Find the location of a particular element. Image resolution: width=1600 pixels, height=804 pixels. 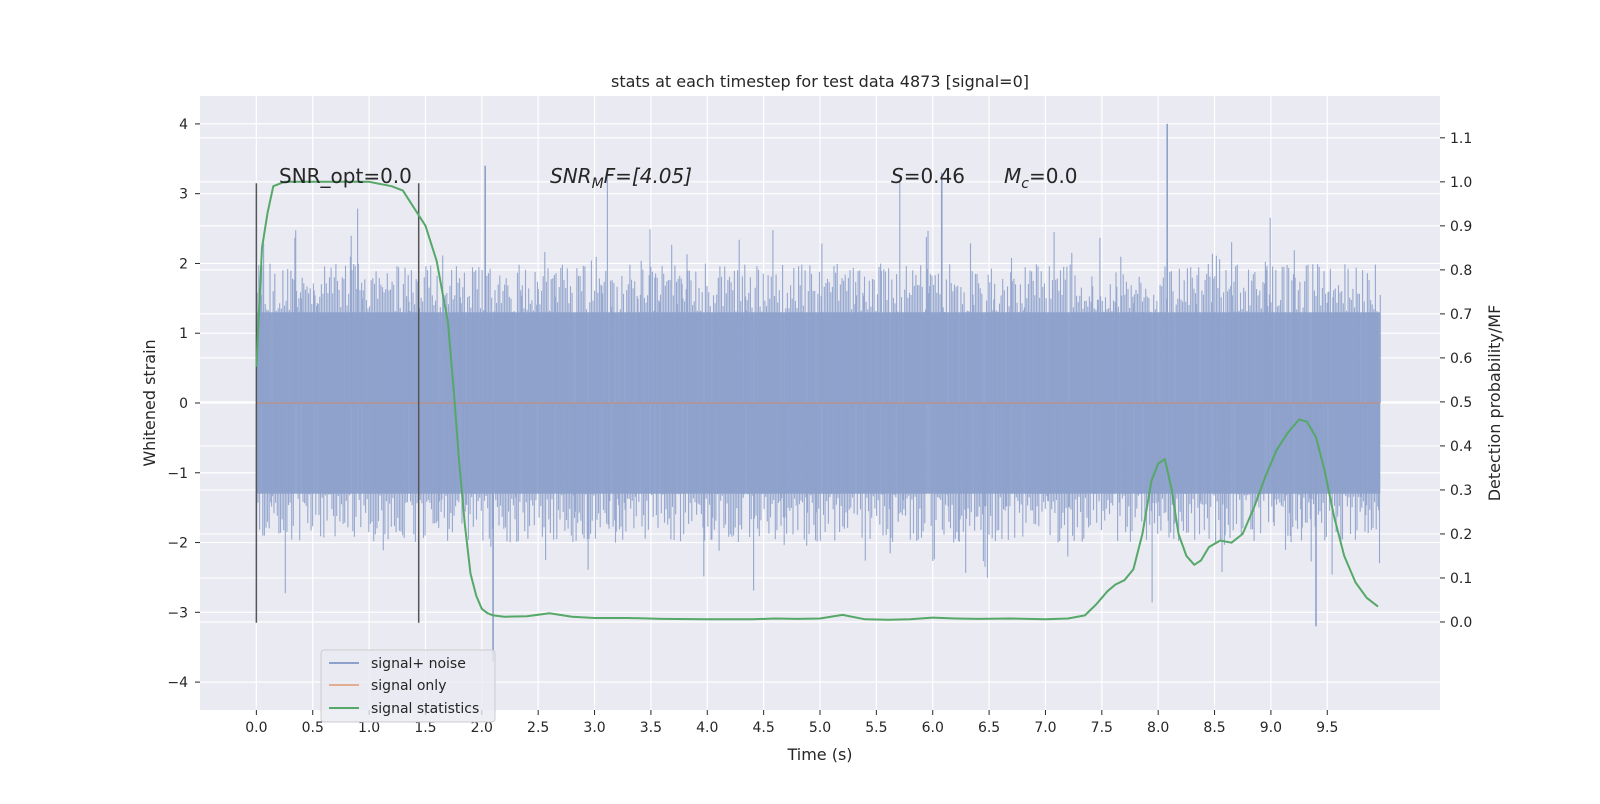

y-tick-label-left: 4 is located at coordinates (183, 125).